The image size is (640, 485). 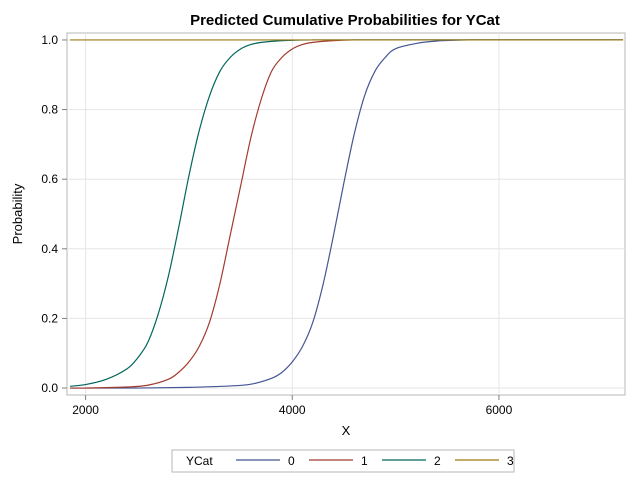 What do you see at coordinates (49, 318) in the screenshot?
I see `y-tick-label: 0.2` at bounding box center [49, 318].